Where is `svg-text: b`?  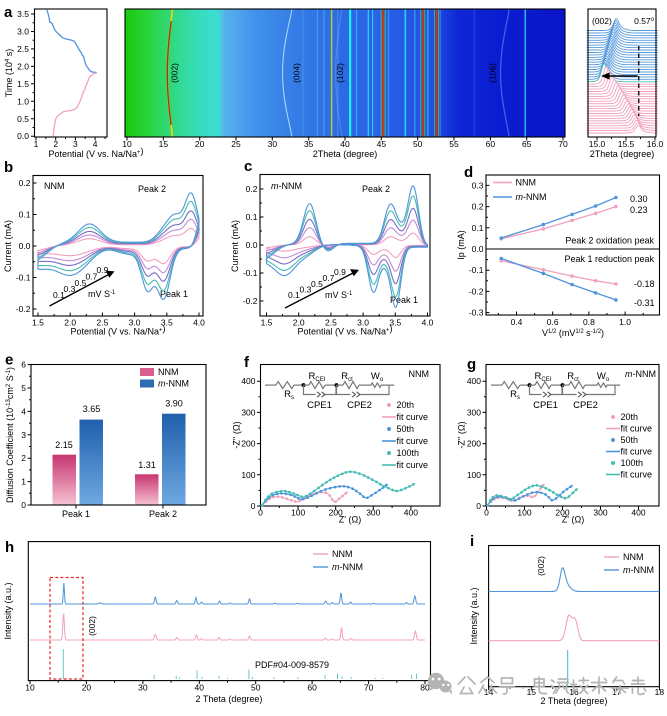
svg-text: b is located at coordinates (8, 167).